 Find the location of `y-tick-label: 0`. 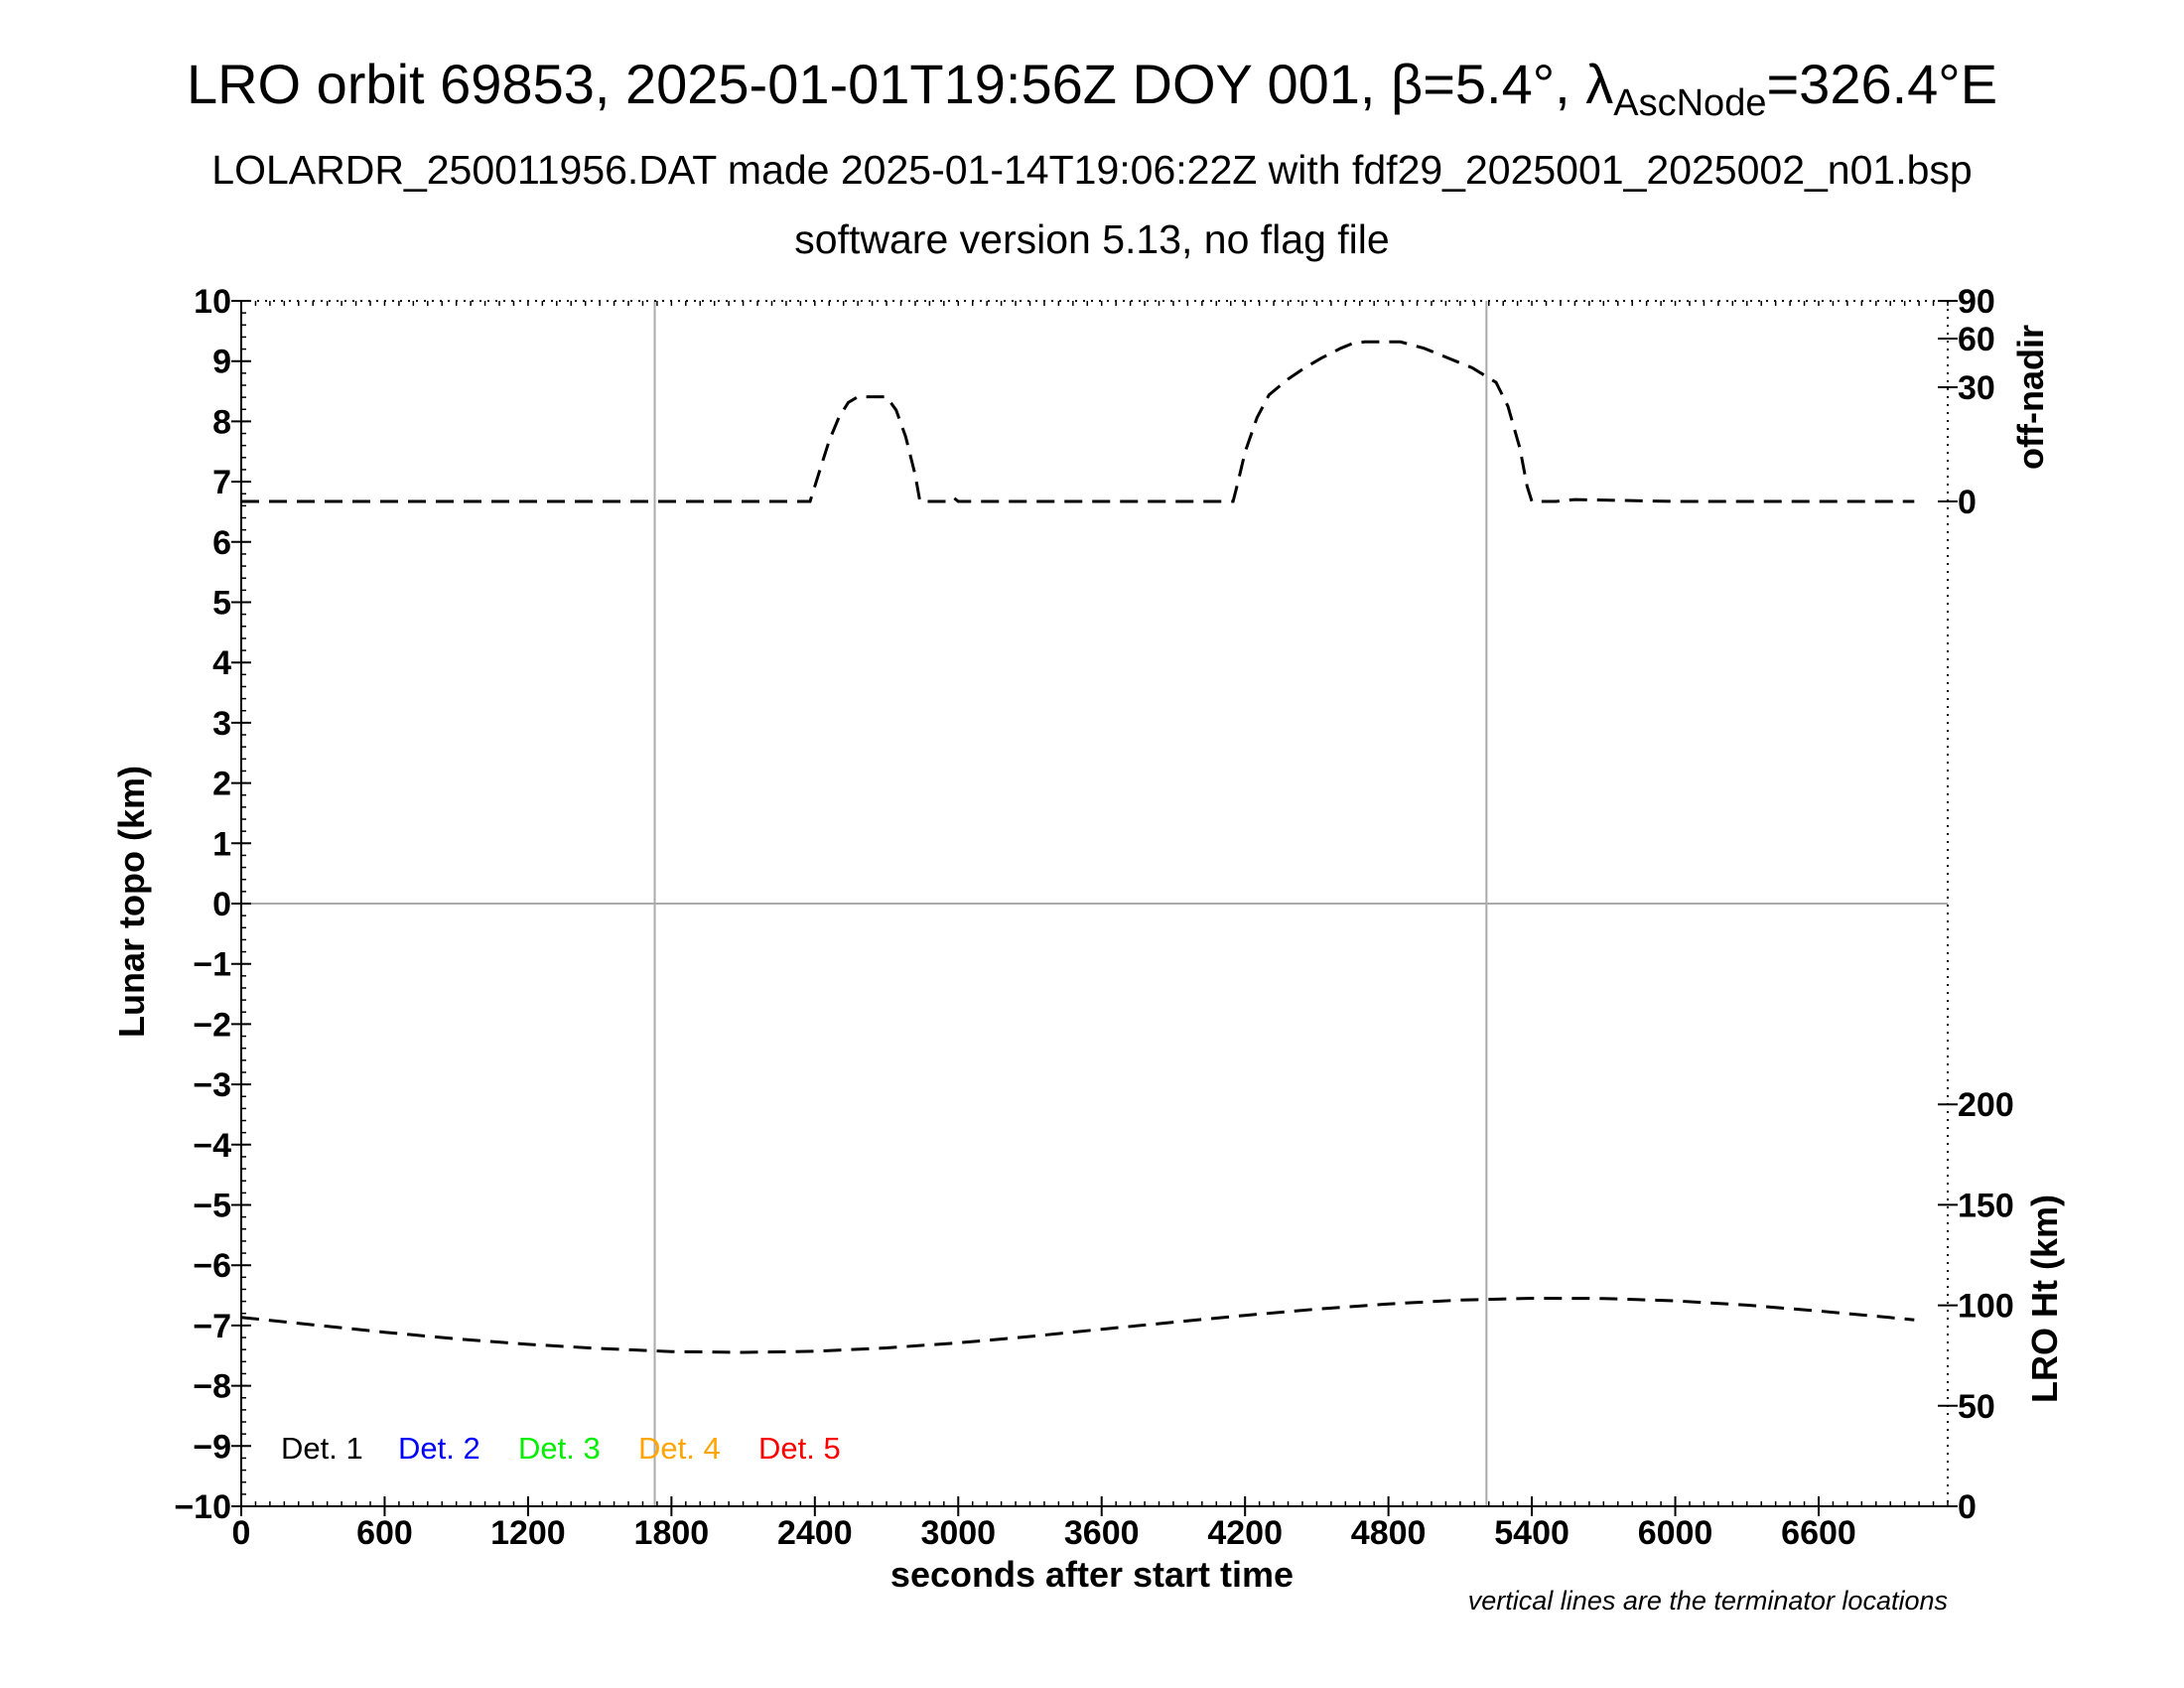

y-tick-label: 0 is located at coordinates (221, 904).